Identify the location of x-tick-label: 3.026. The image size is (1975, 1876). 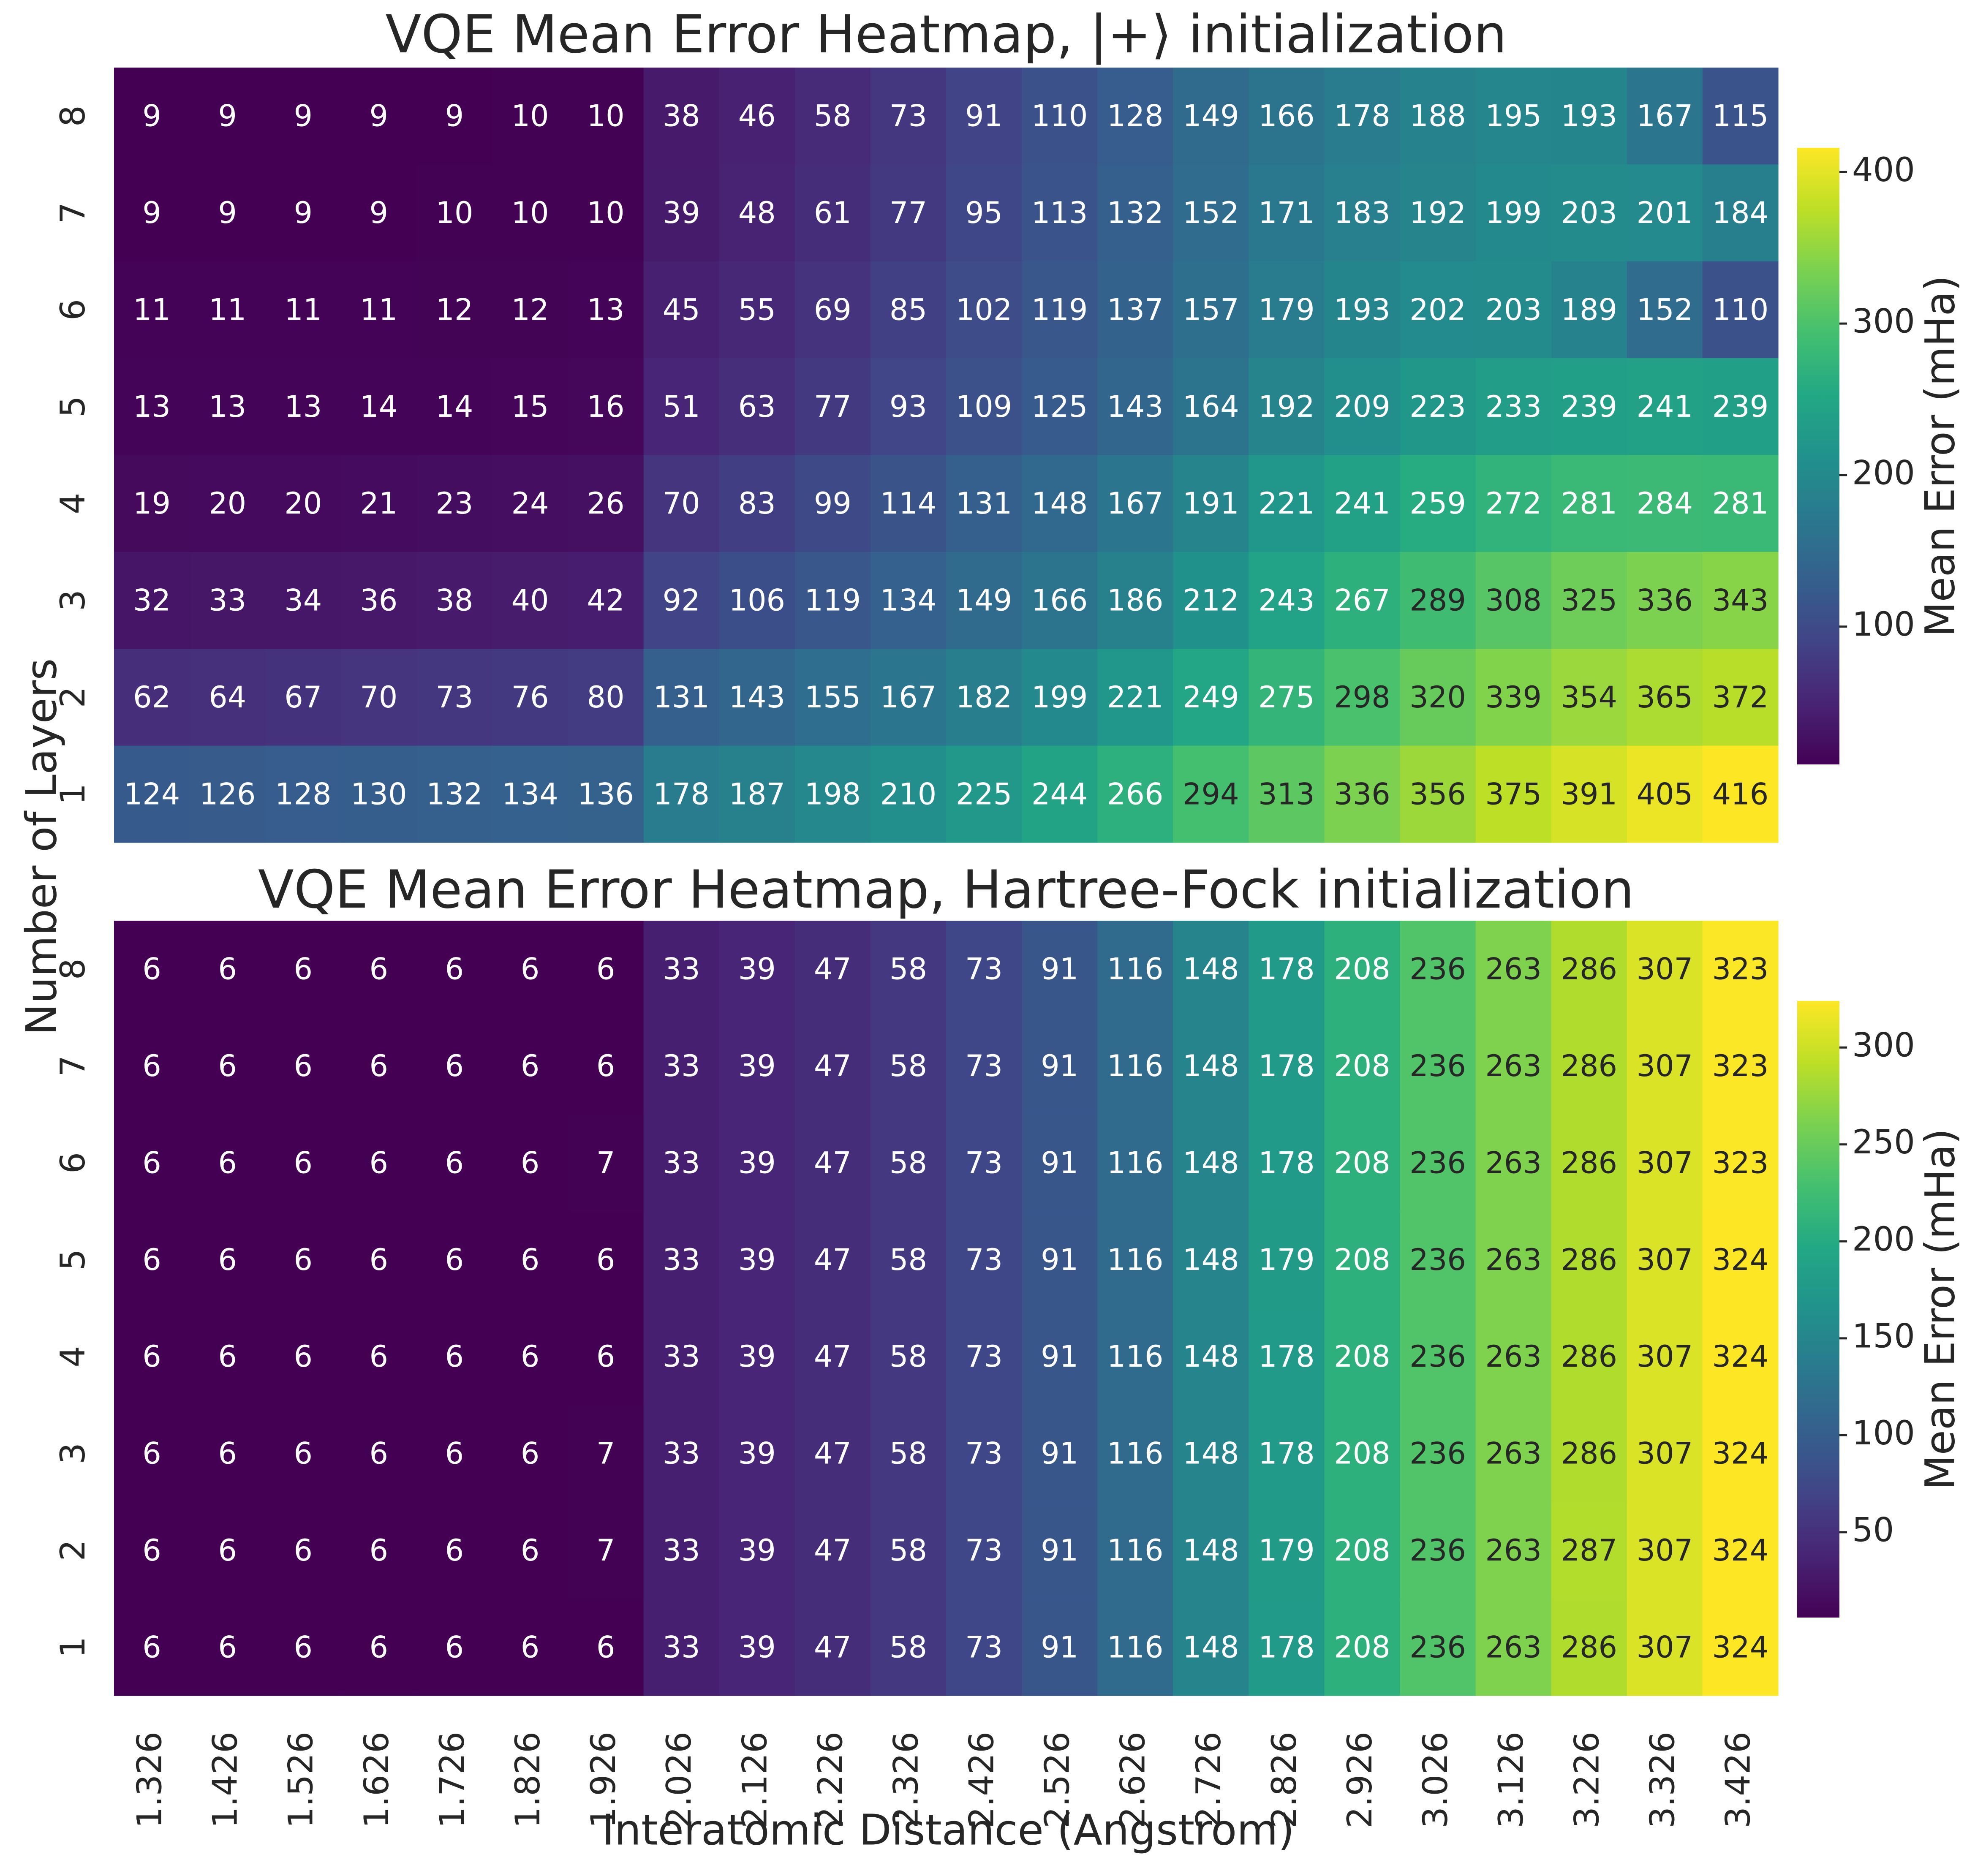
(1435, 1780).